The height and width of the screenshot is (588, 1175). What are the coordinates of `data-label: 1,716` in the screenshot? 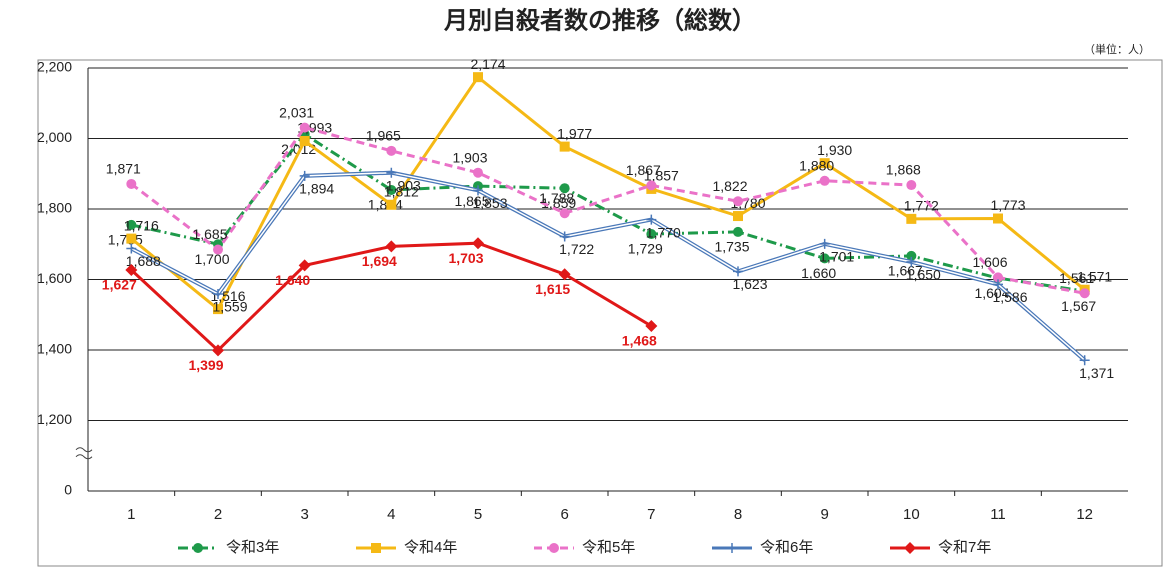 It's located at (141, 225).